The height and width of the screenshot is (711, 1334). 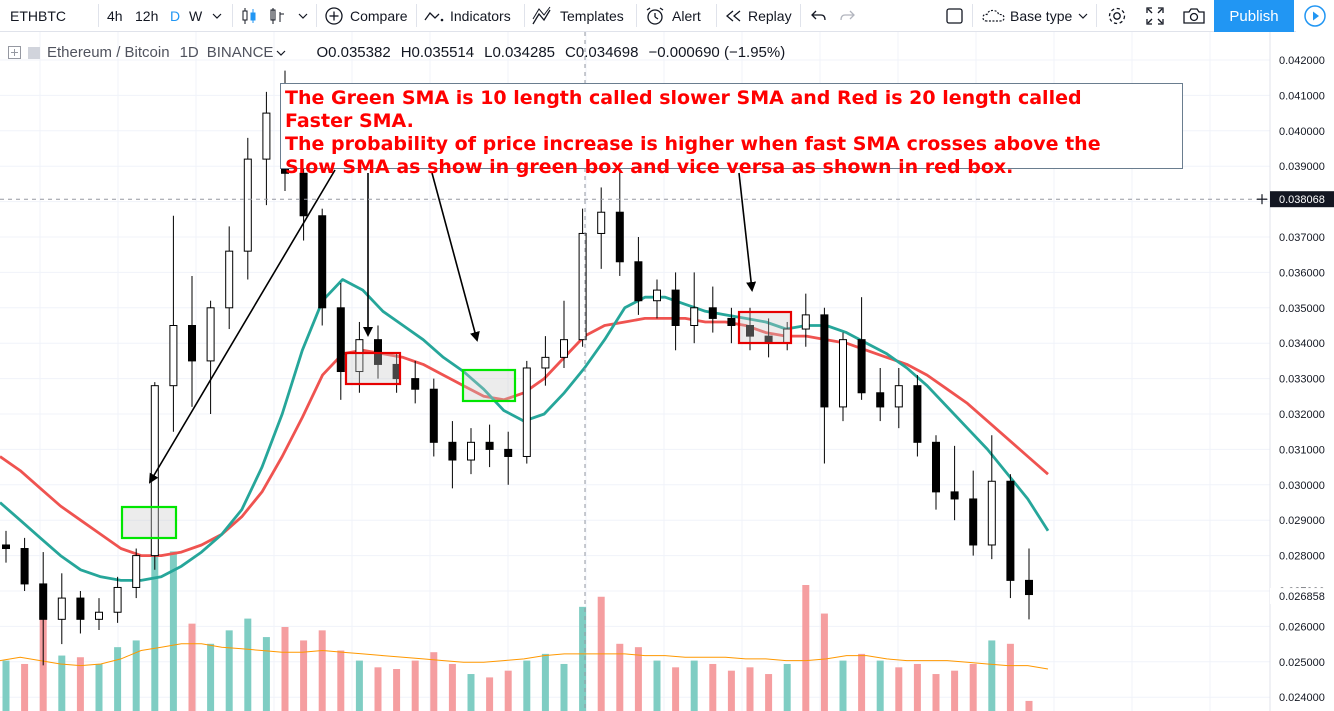 What do you see at coordinates (765, 327) in the screenshot?
I see `bearish-signal-box` at bounding box center [765, 327].